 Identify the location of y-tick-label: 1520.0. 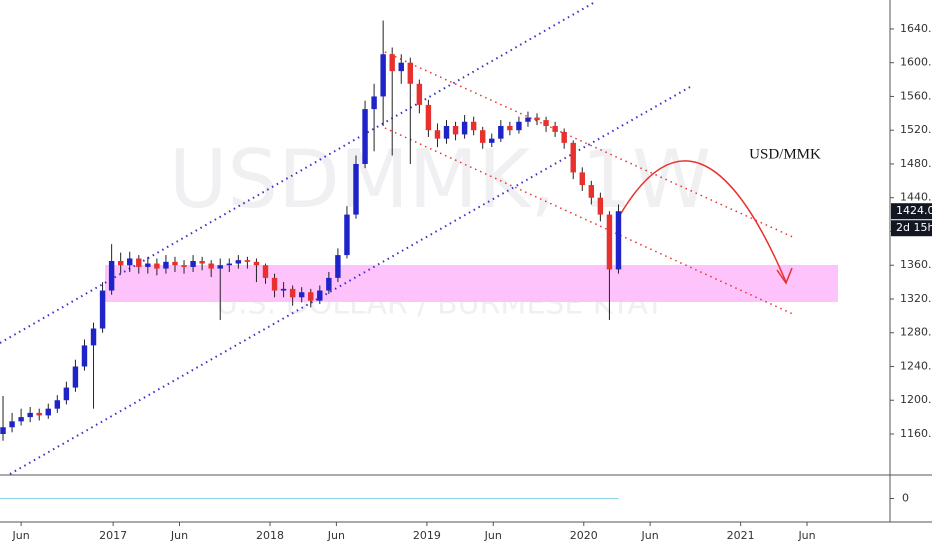
(916, 129).